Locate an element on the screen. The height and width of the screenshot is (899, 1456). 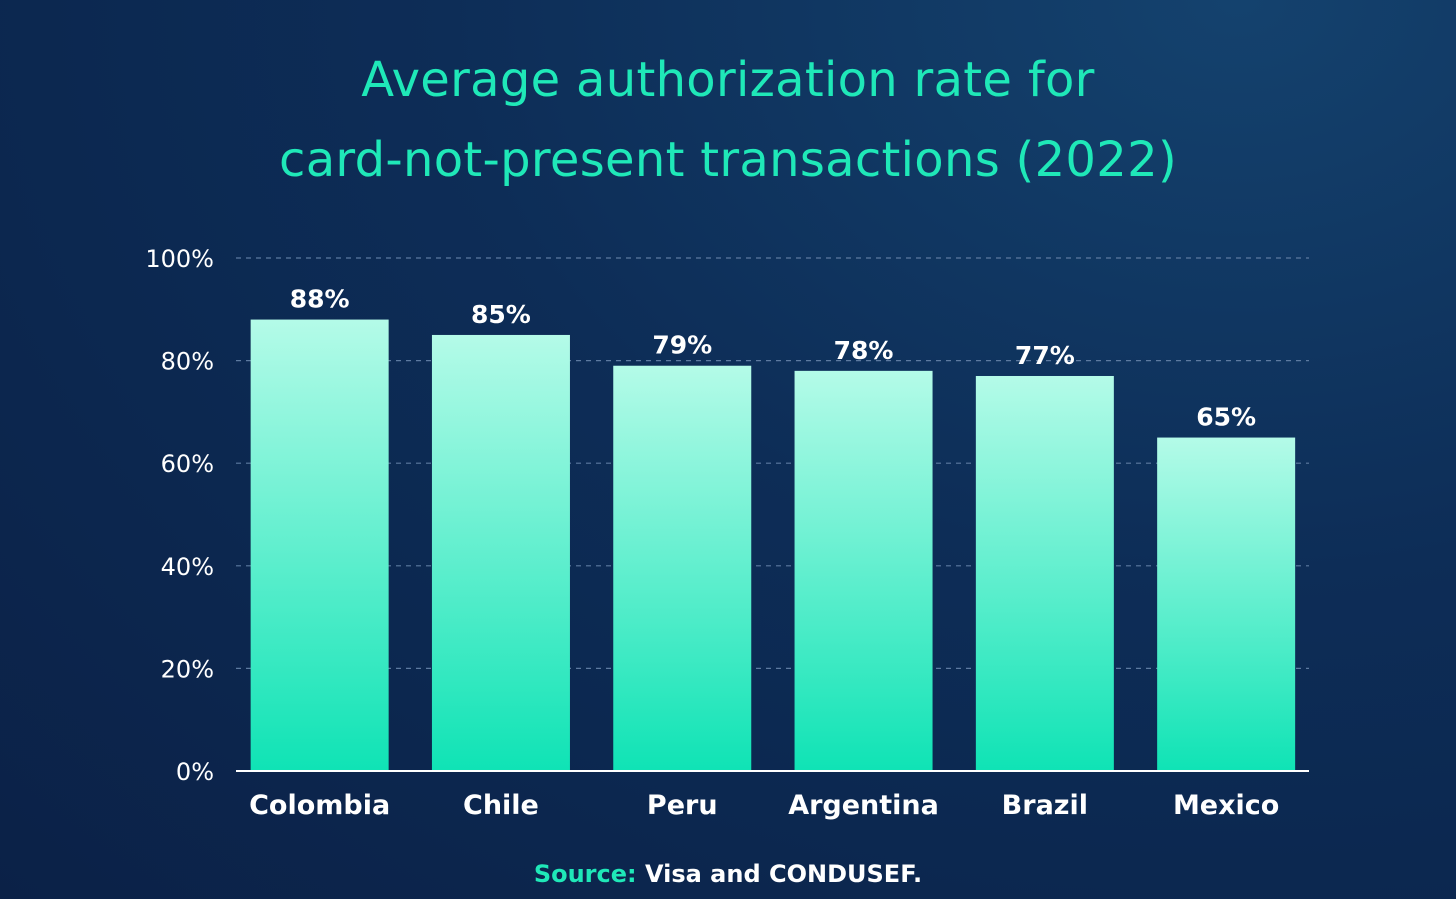
x-axis-ticks: Colombia Chile Peru Argentina Brazil Mexico is located at coordinates (764, 805).